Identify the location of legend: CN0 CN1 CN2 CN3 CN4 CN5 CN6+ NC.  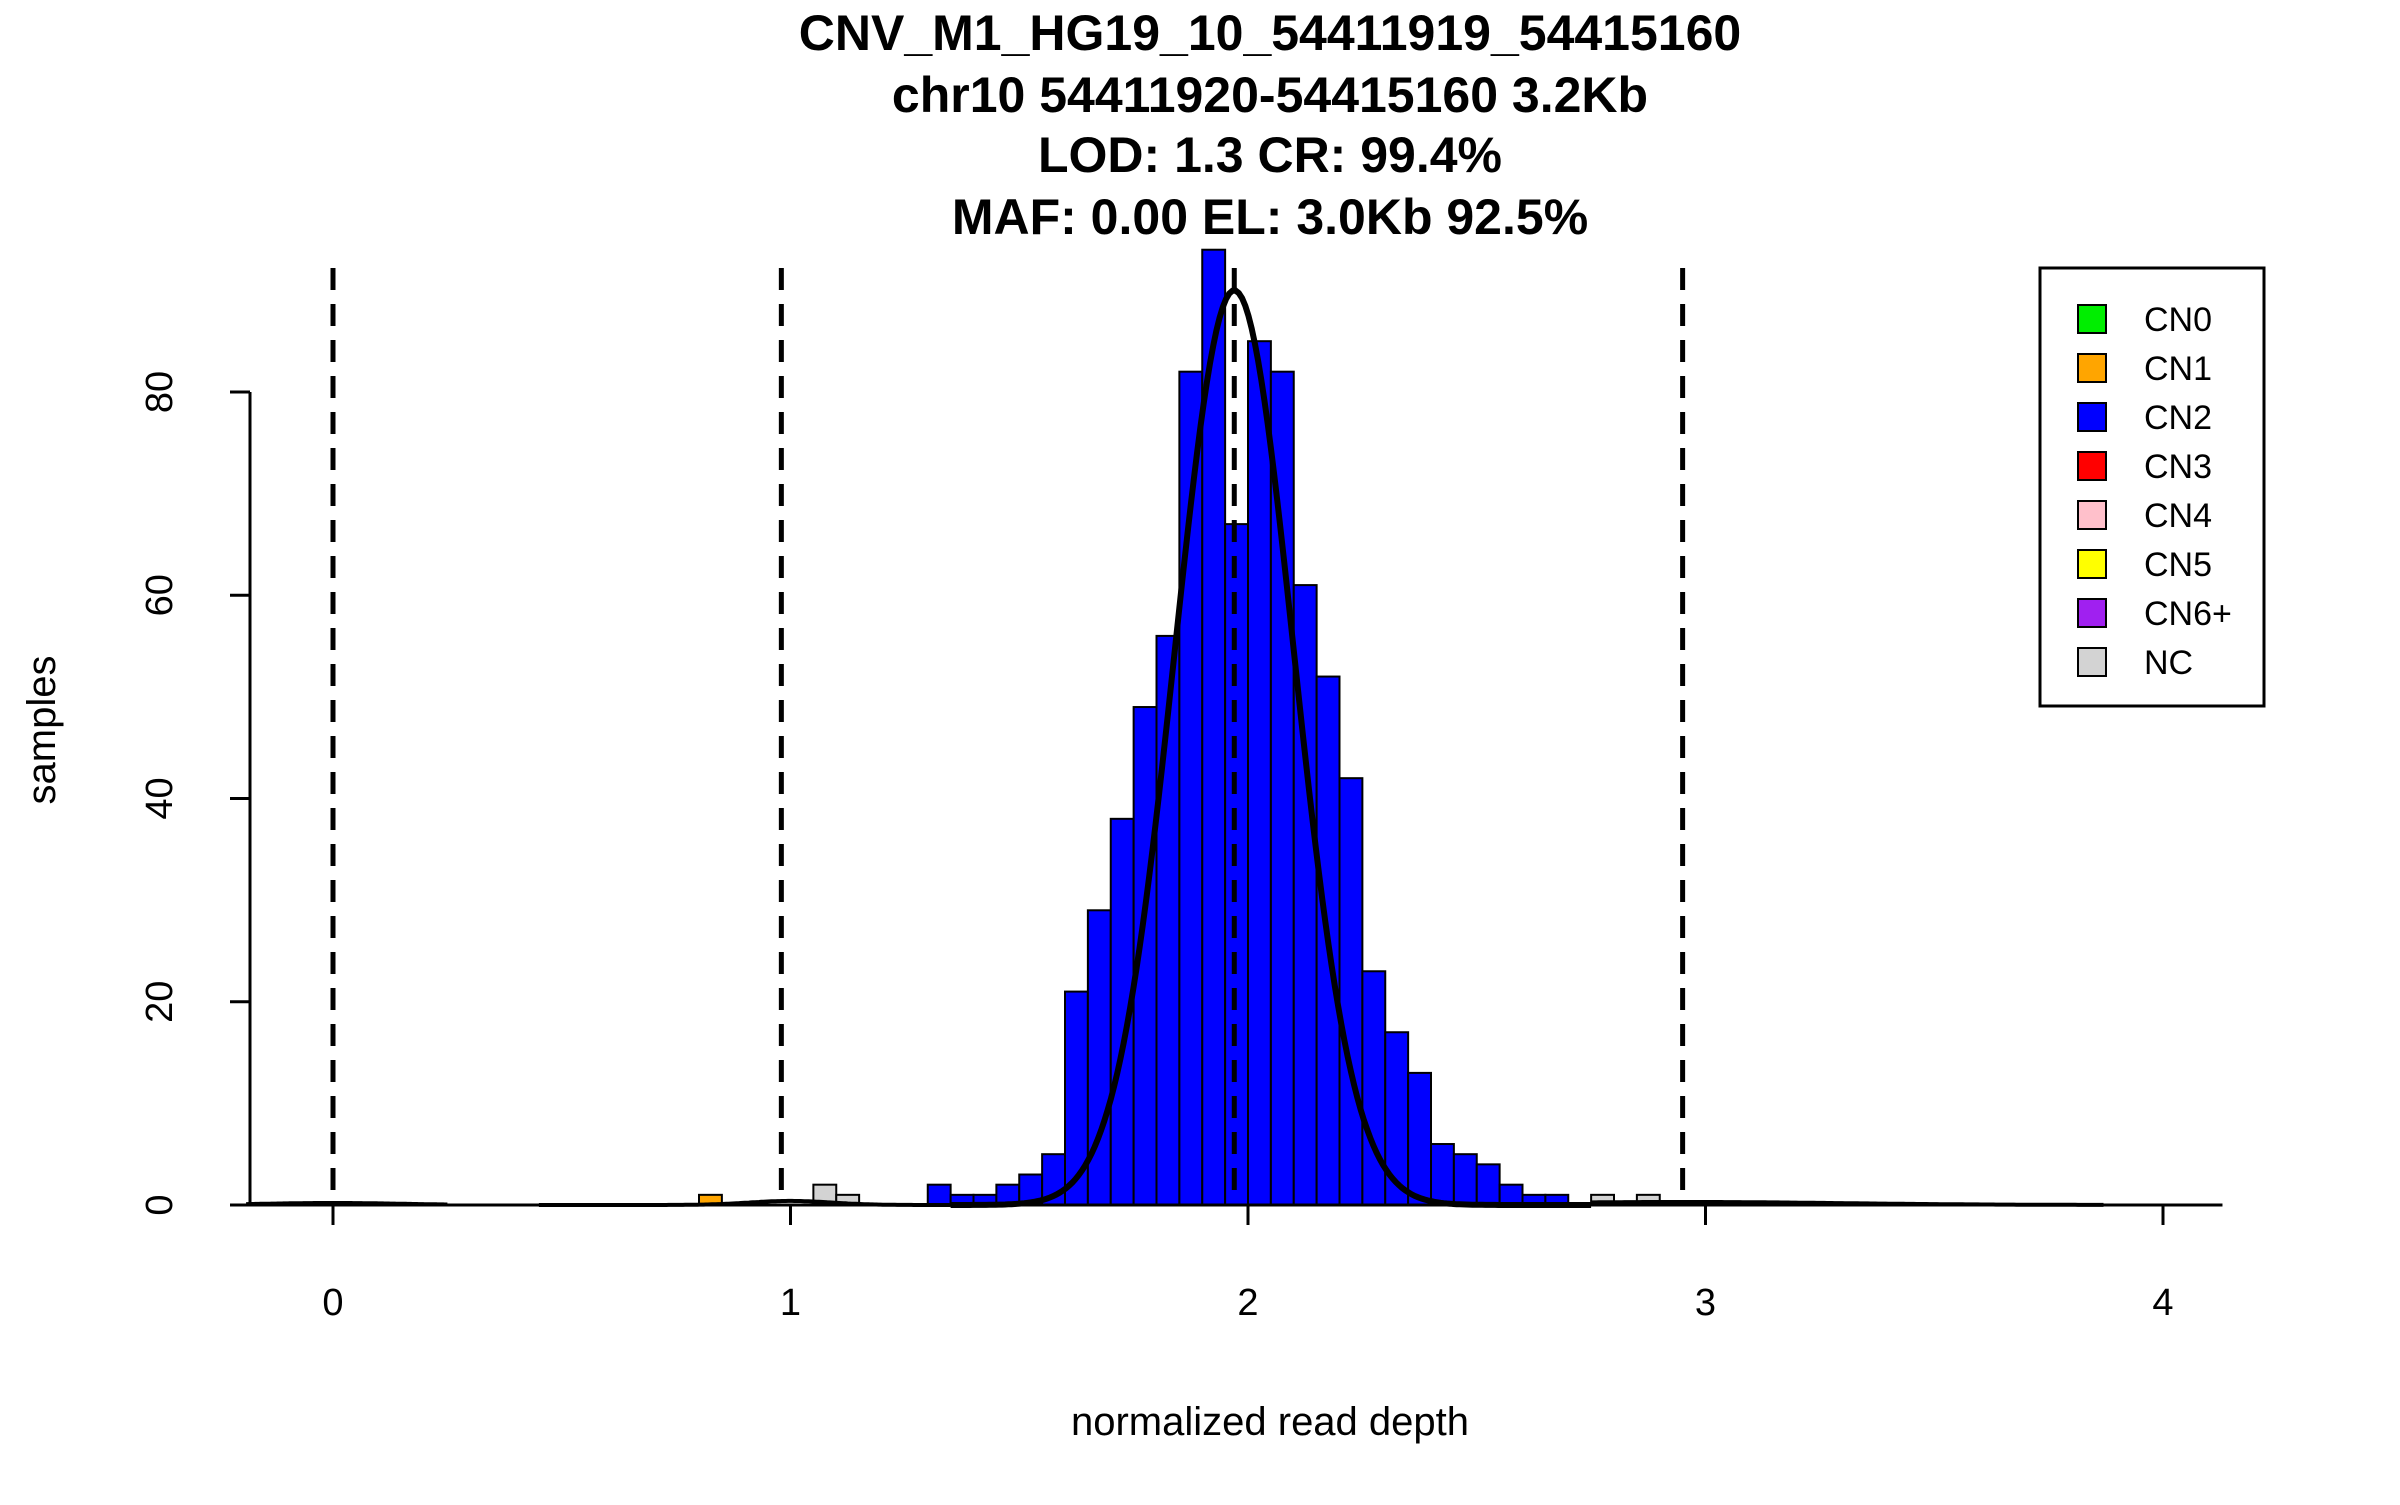
(2152, 487).